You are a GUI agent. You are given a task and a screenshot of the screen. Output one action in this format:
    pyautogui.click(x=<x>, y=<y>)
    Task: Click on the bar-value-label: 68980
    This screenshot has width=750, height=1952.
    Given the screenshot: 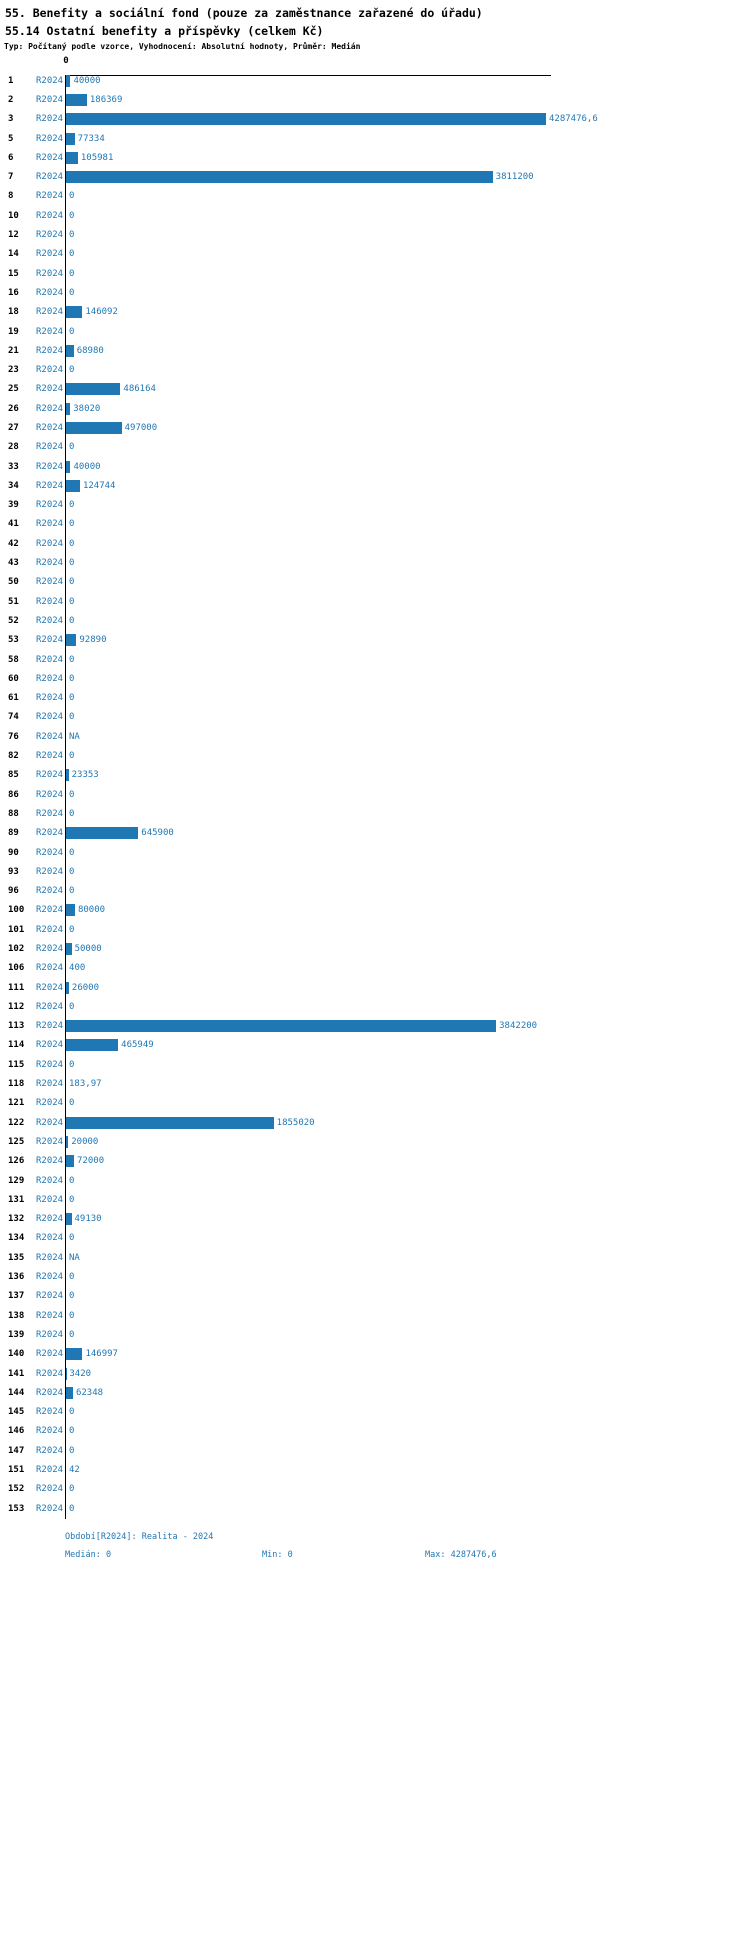 What is the action you would take?
    pyautogui.click(x=90, y=350)
    